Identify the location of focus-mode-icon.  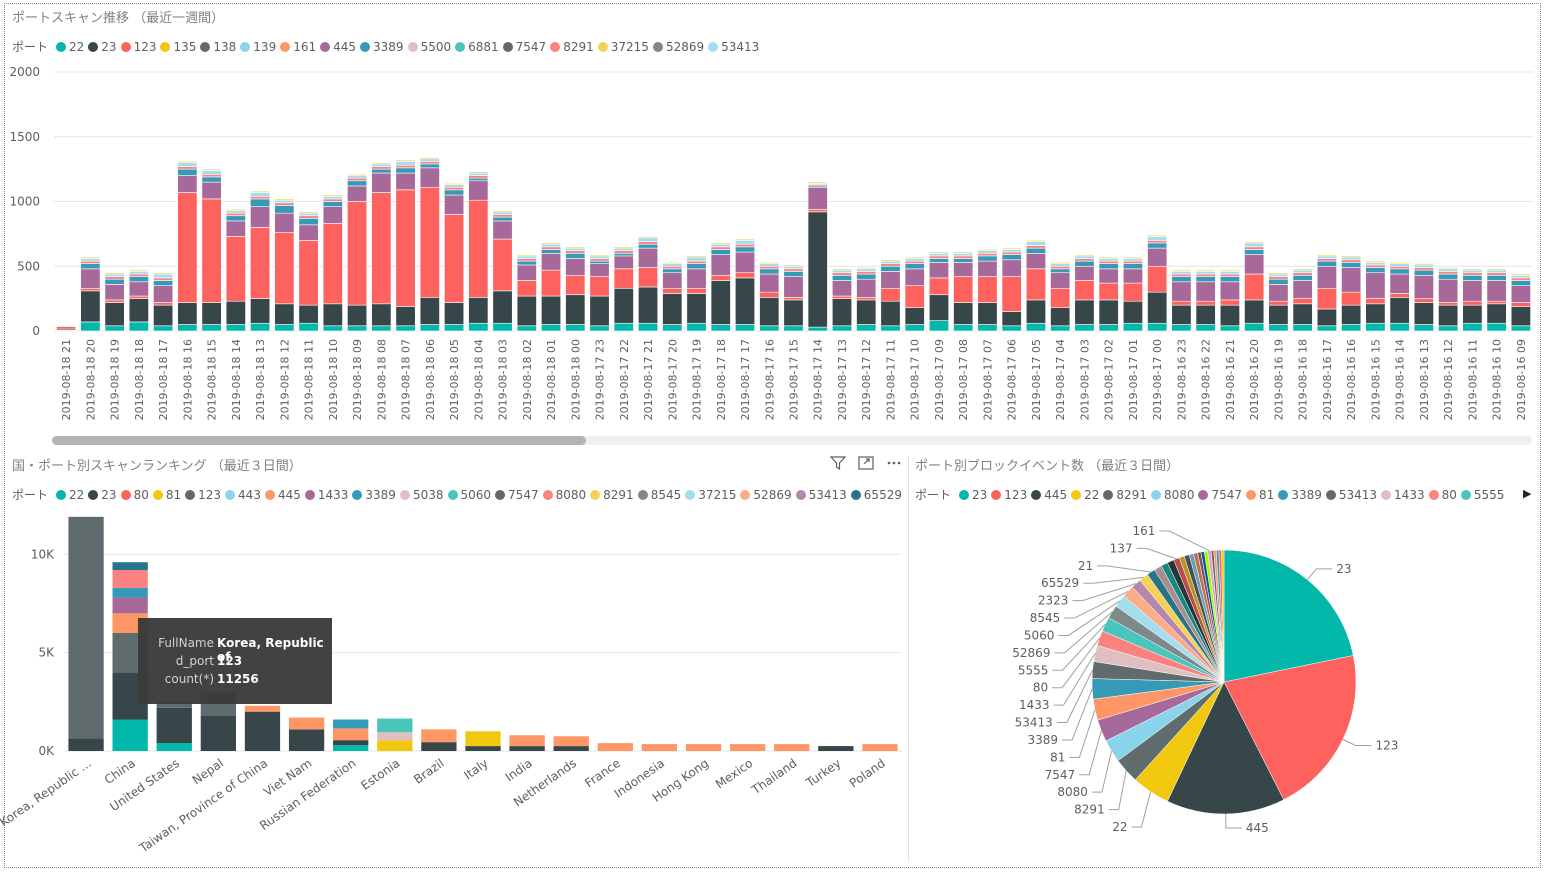
(866, 465).